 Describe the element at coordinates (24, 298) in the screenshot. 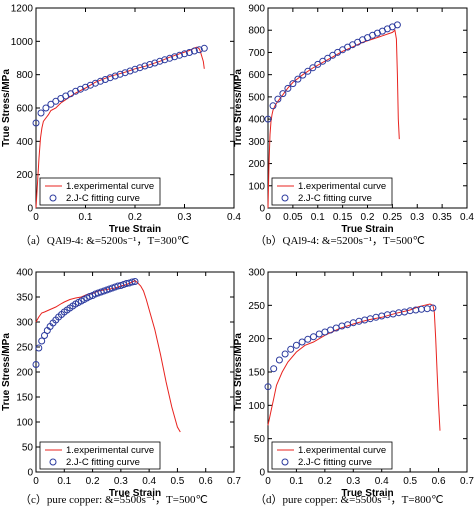

I see `y-tick-label: 350` at that location.